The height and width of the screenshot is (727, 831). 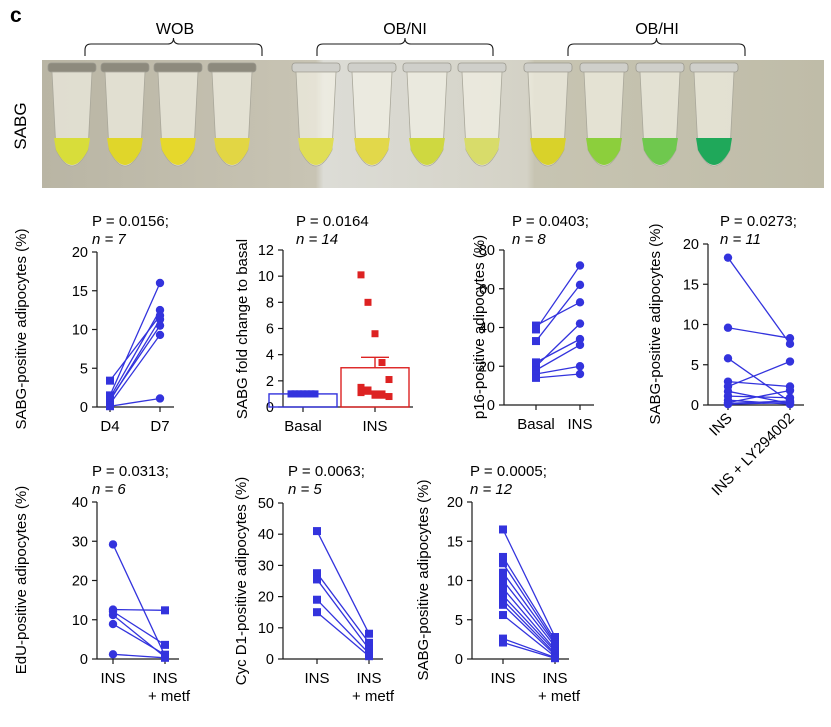 I want to click on x-tick-label: D7, so click(x=159, y=426).